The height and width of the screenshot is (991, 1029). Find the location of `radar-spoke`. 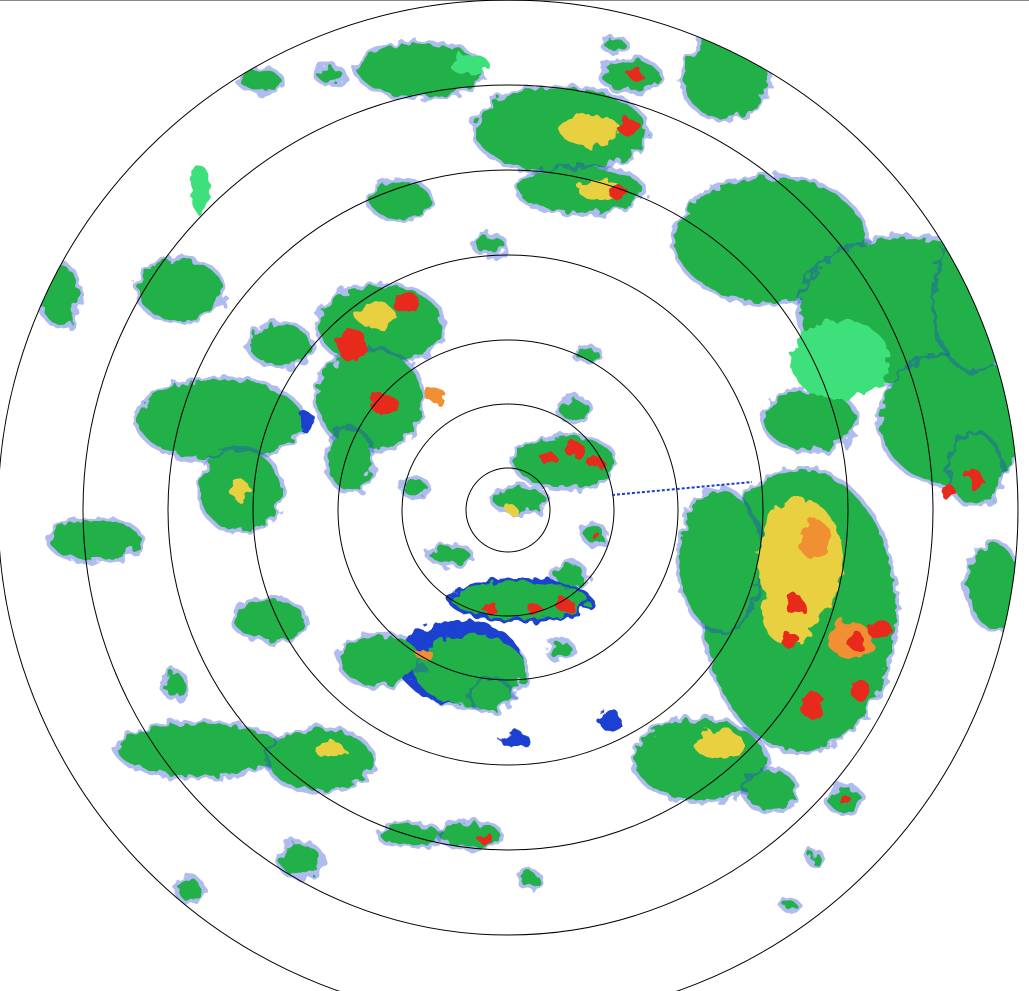

radar-spoke is located at coordinates (682, 488).